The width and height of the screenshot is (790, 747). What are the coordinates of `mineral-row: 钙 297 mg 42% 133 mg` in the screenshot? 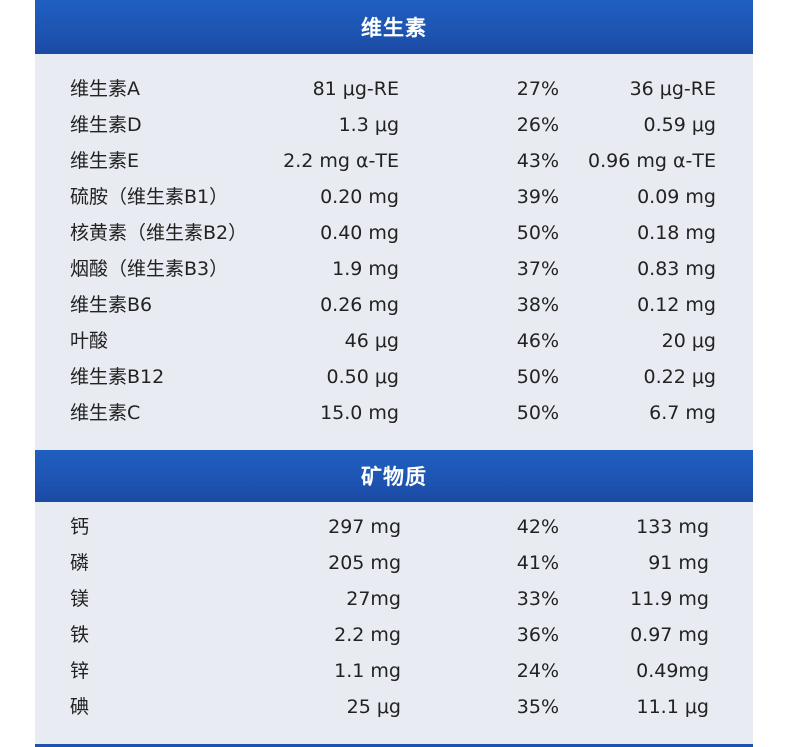 It's located at (394, 527).